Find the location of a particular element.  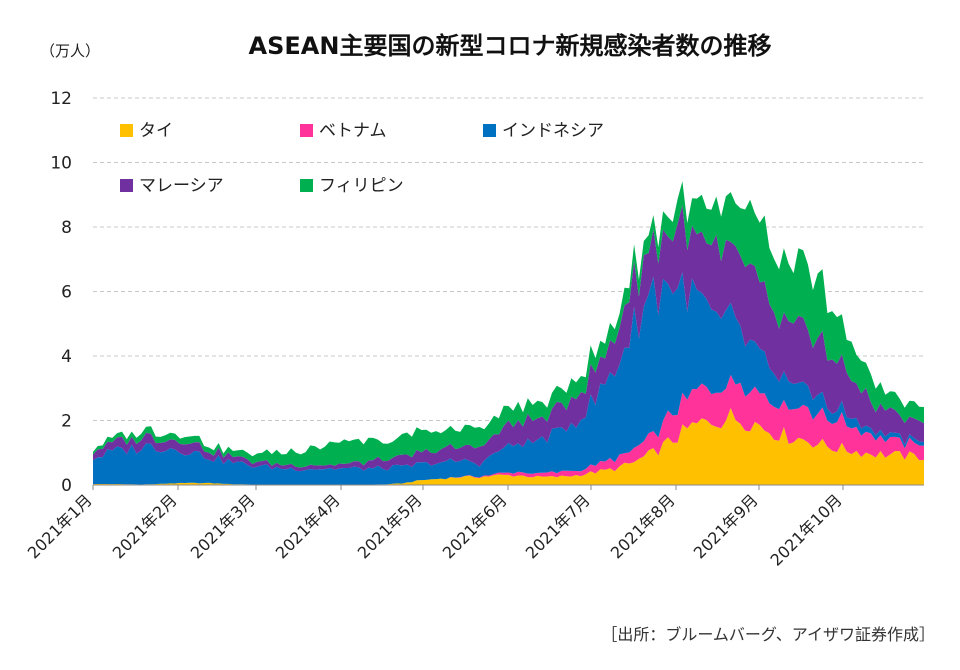

legend-label: フィリピン is located at coordinates (361, 186).